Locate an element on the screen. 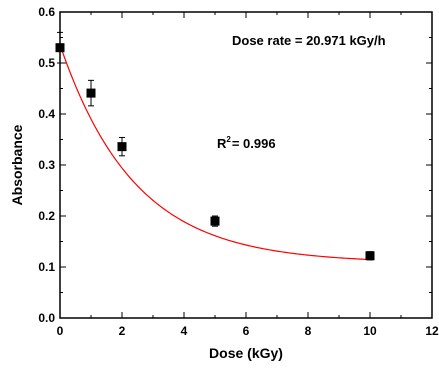 Image resolution: width=439 pixels, height=368 pixels. y-axis-label: Absorbance is located at coordinates (17, 164).